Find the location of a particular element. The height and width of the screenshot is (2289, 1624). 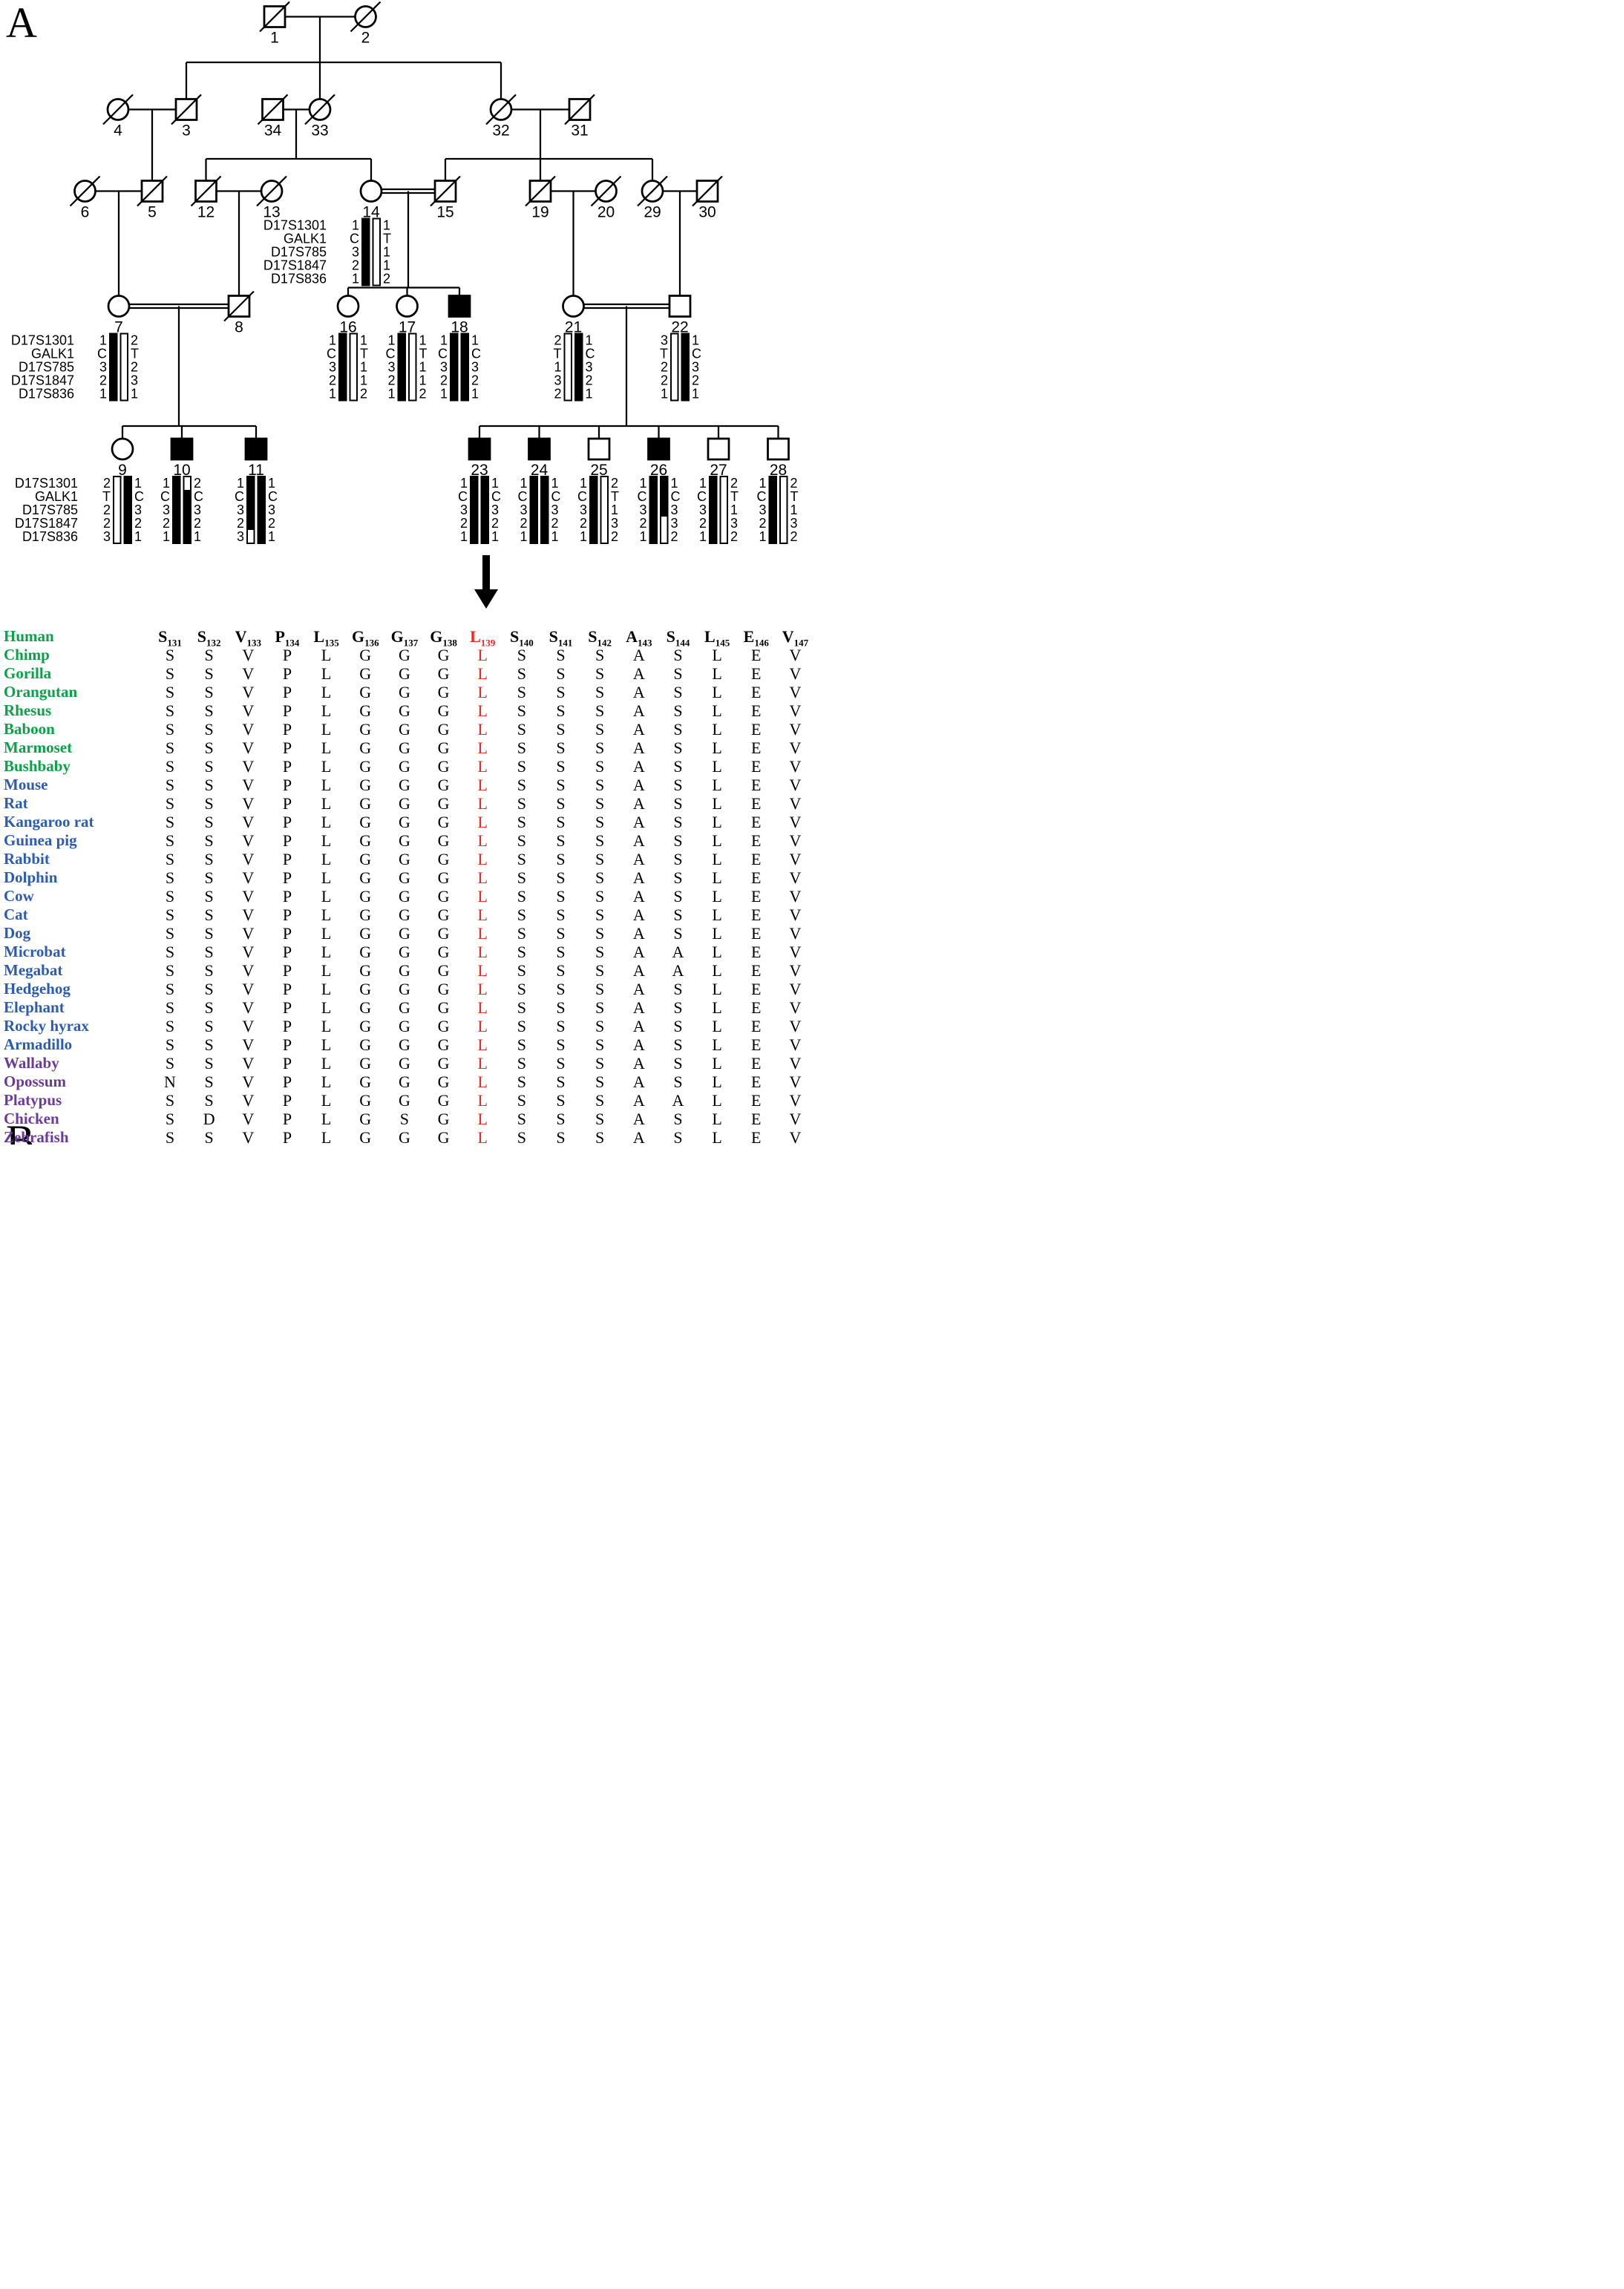

individual-6-number: 6 is located at coordinates (86, 213).